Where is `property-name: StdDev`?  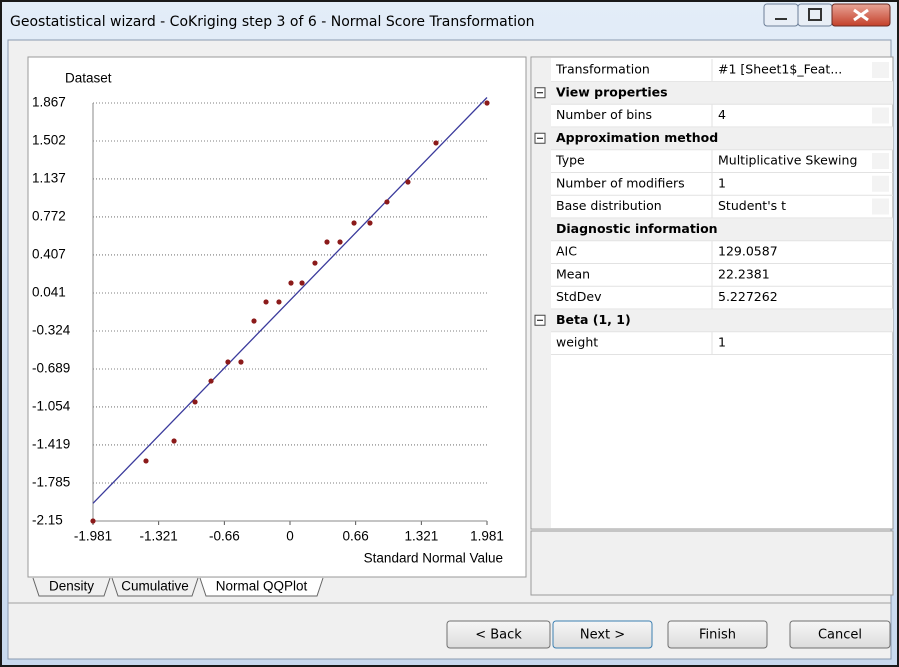
property-name: StdDev is located at coordinates (579, 296).